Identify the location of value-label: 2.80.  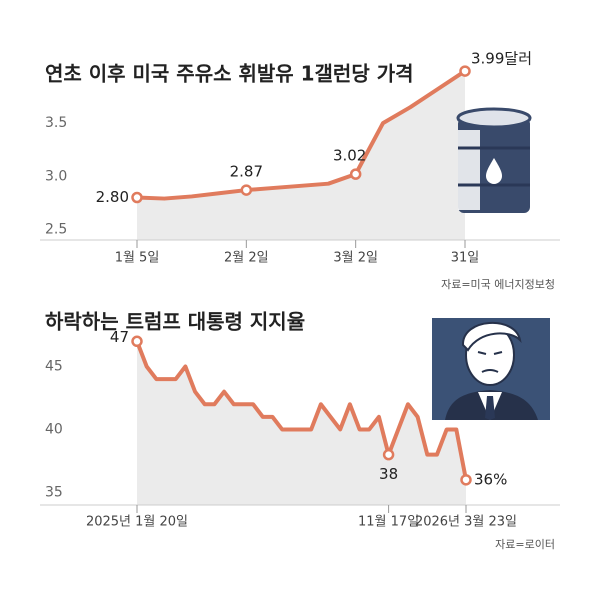
(112, 197).